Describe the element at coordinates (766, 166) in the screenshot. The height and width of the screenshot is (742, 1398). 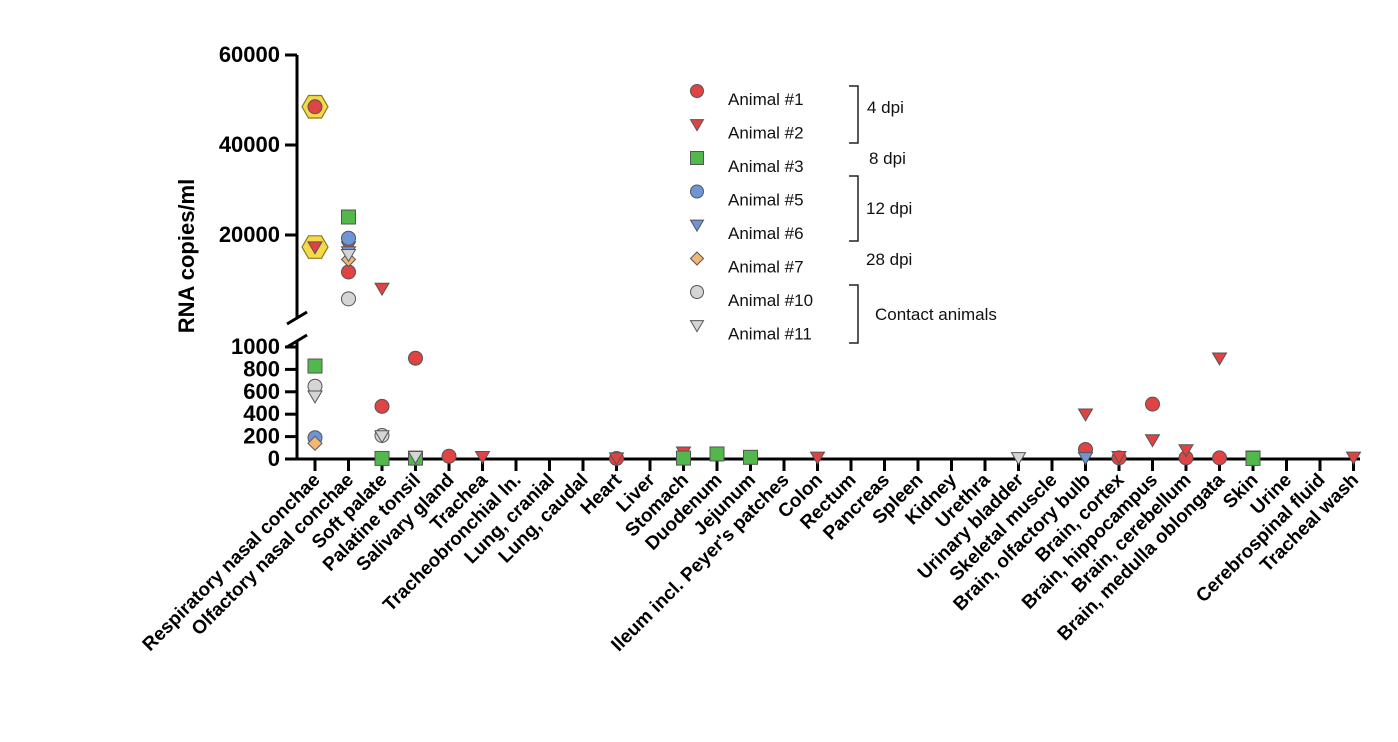
I see `legend-label: Animal #3` at that location.